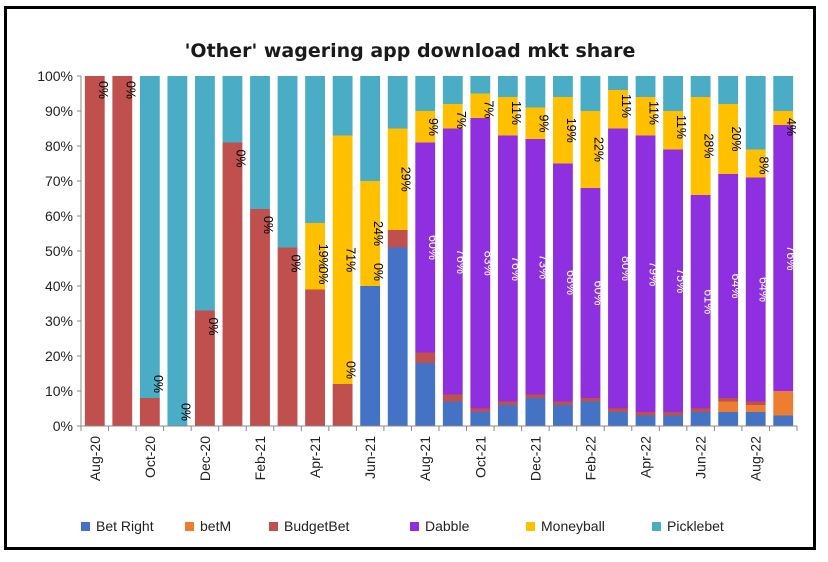 The width and height of the screenshot is (828, 562). I want to click on legend-swatch-bet-right, so click(85, 526).